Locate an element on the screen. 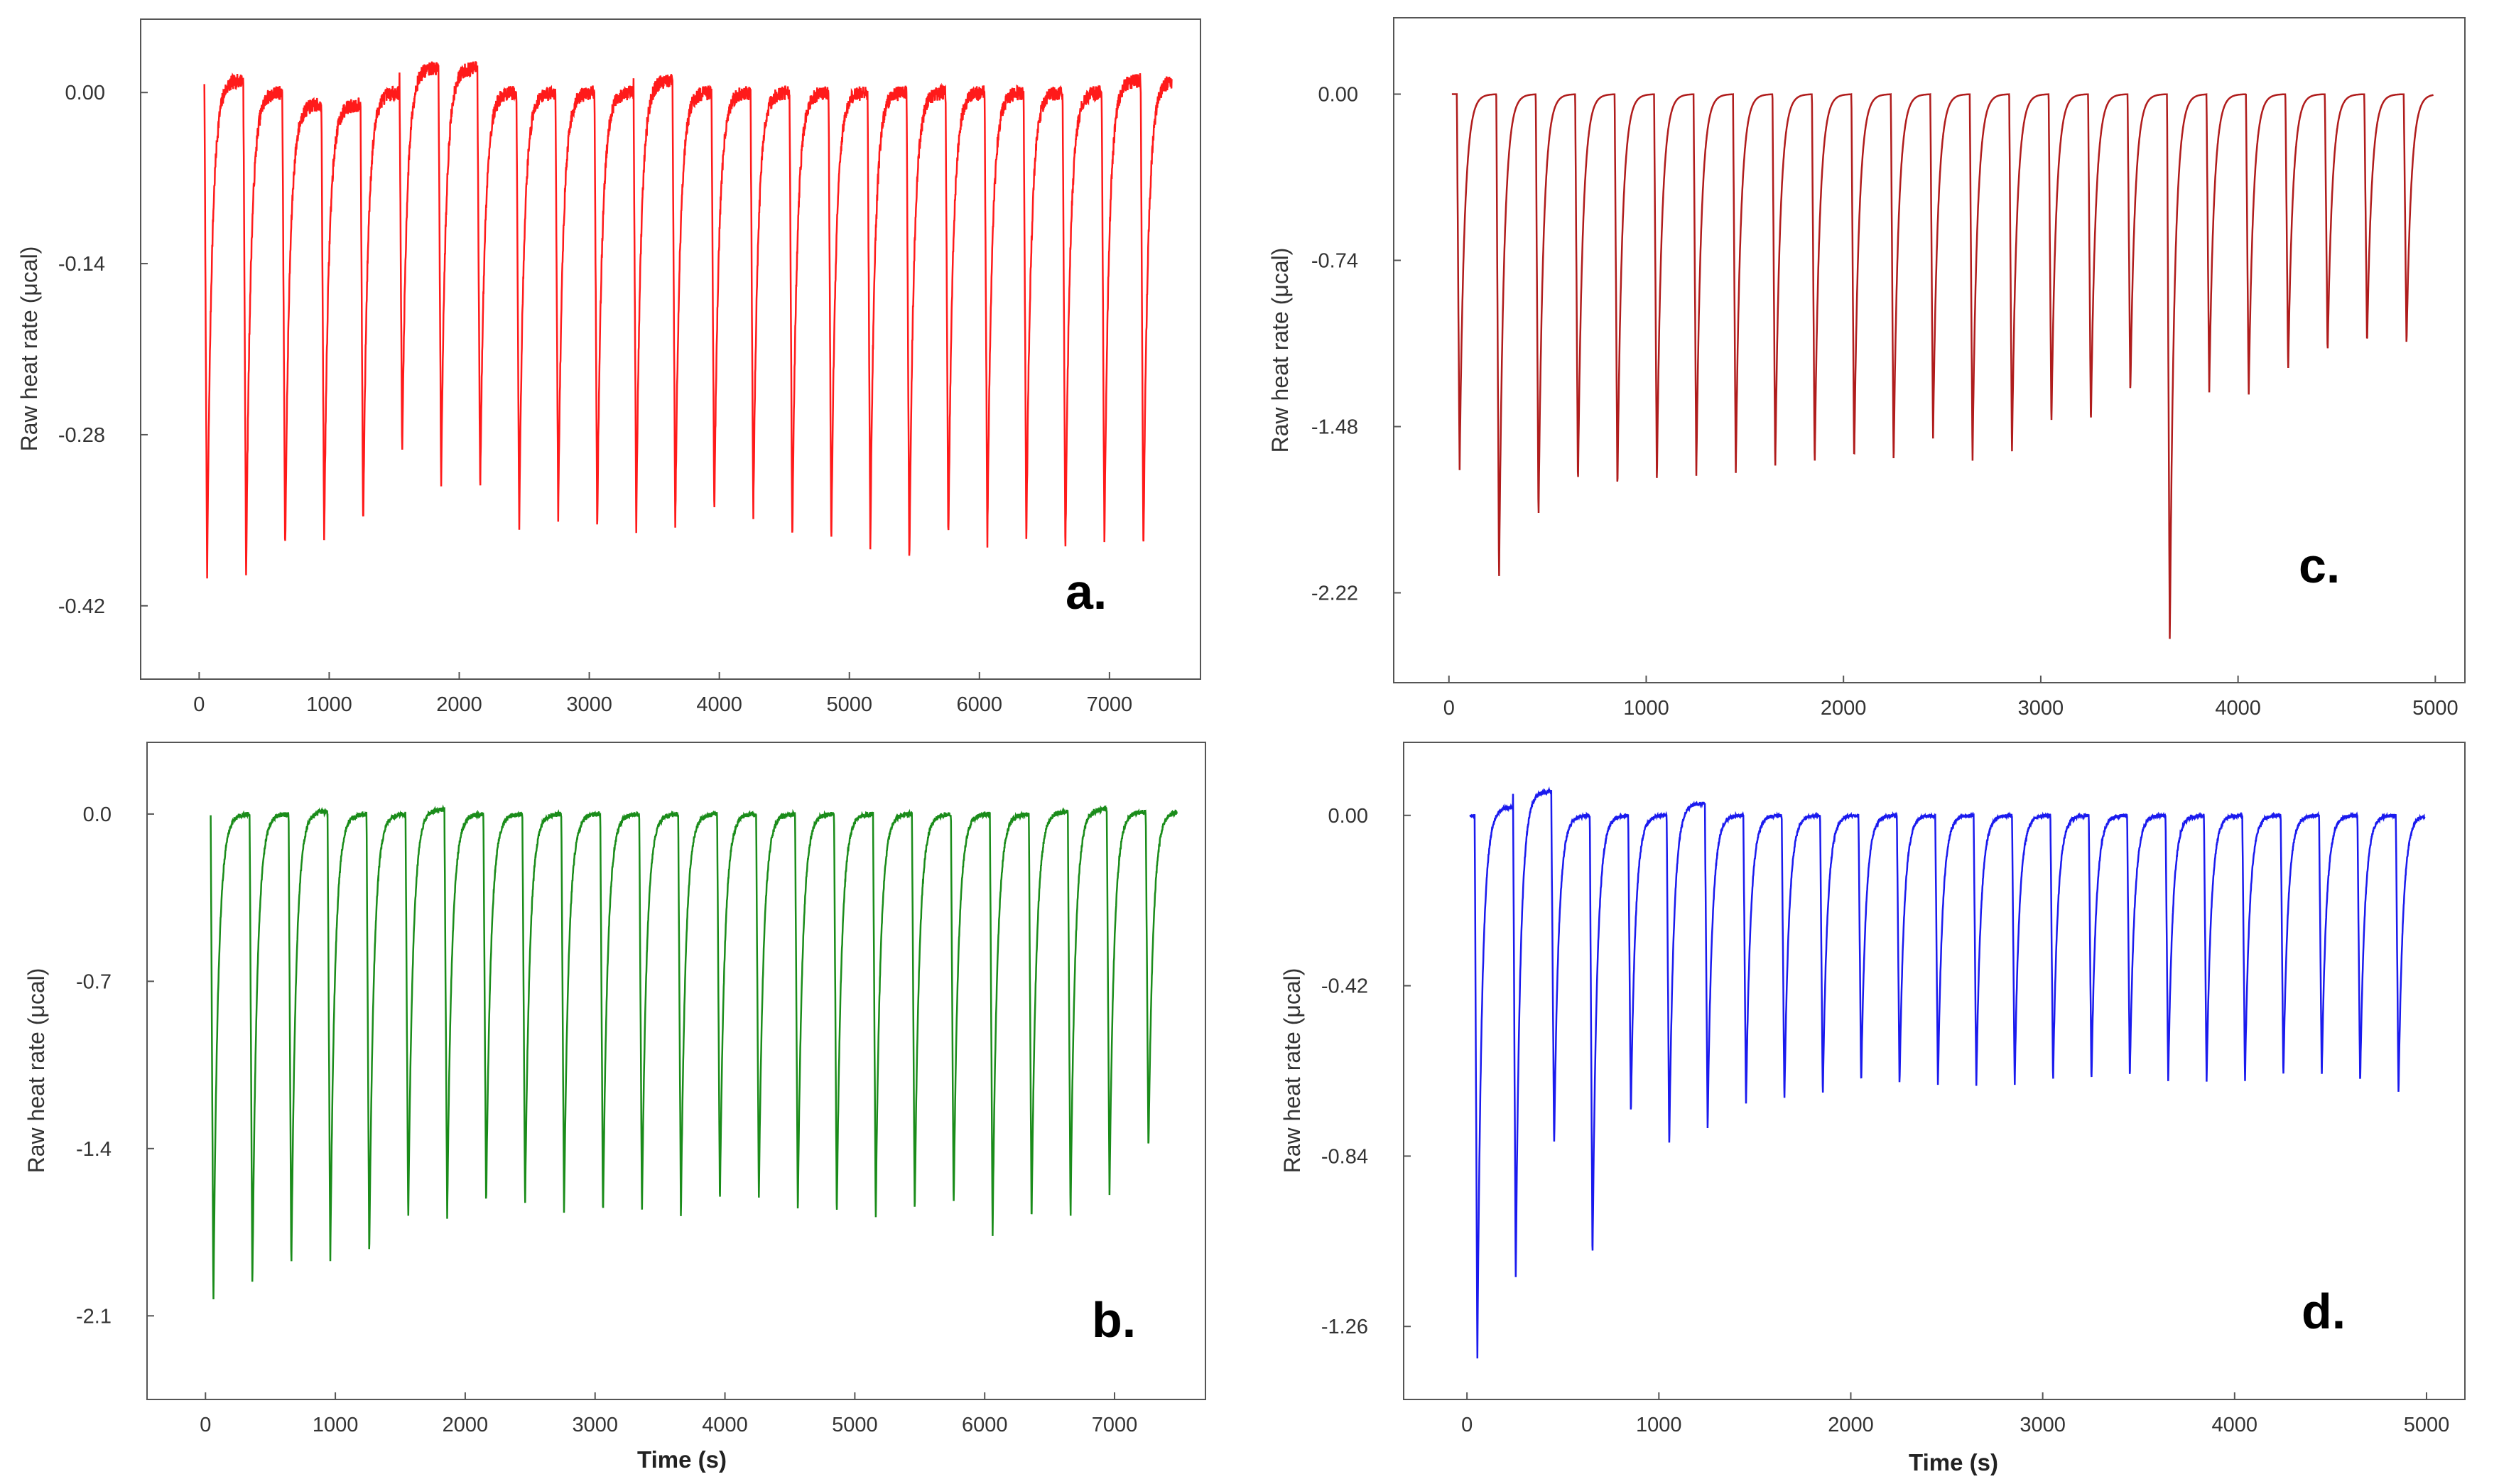  y-tick-label: -0.7 is located at coordinates (94, 981).